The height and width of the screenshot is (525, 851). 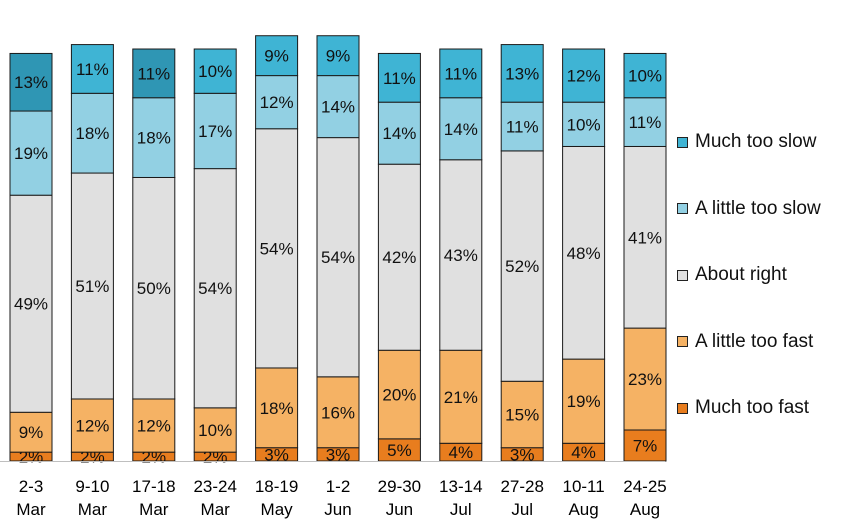 I want to click on bar-group: 3% 16% 54% 14% 9%, so click(x=338, y=249).